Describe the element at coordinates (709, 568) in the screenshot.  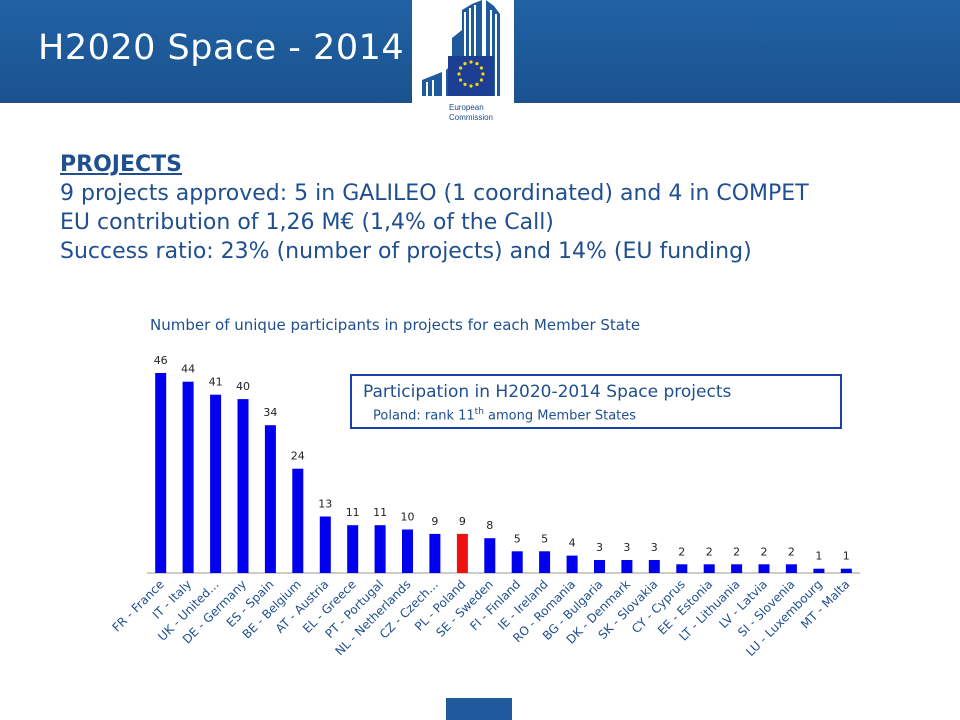
I see `bar-ee` at that location.